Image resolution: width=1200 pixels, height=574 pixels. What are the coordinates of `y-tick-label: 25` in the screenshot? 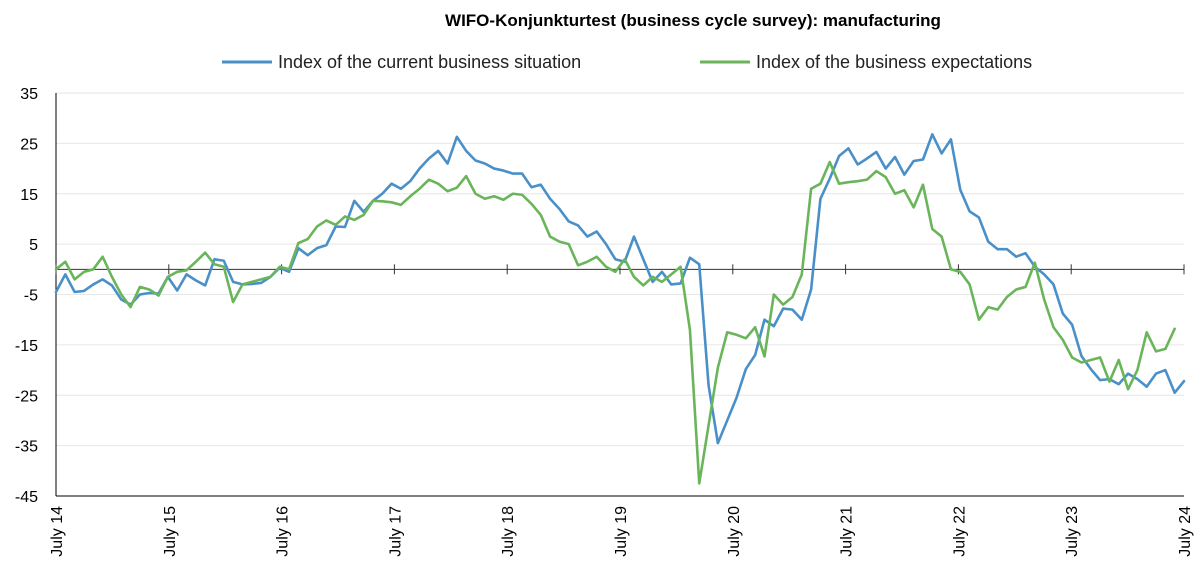 It's located at (29, 144).